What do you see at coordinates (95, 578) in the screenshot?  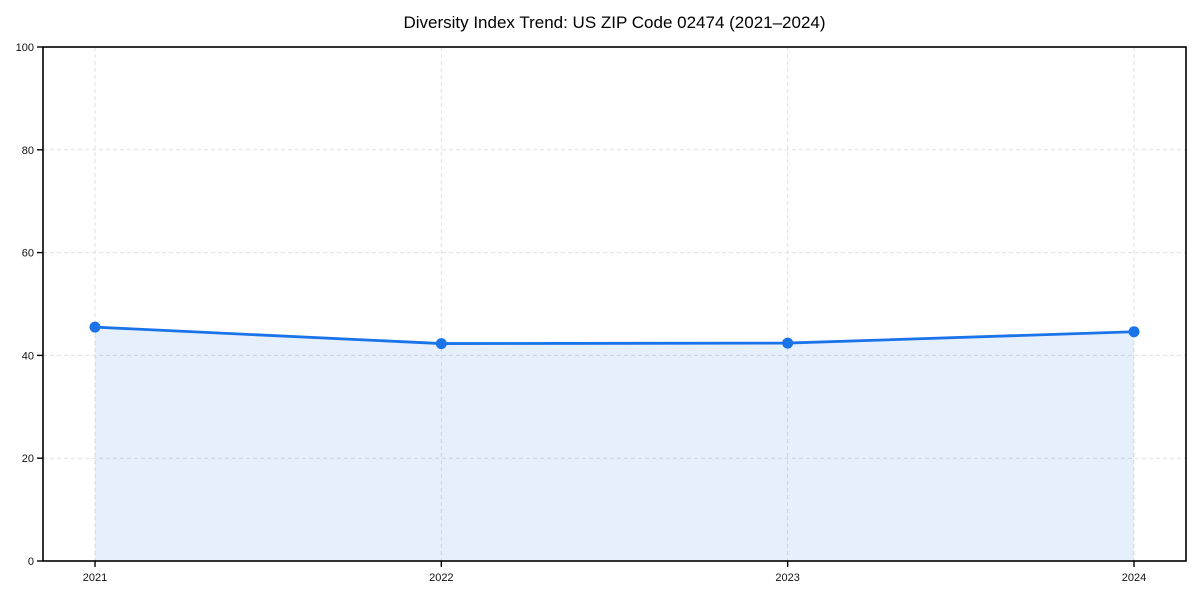 I see `x-tick-label: 2021` at bounding box center [95, 578].